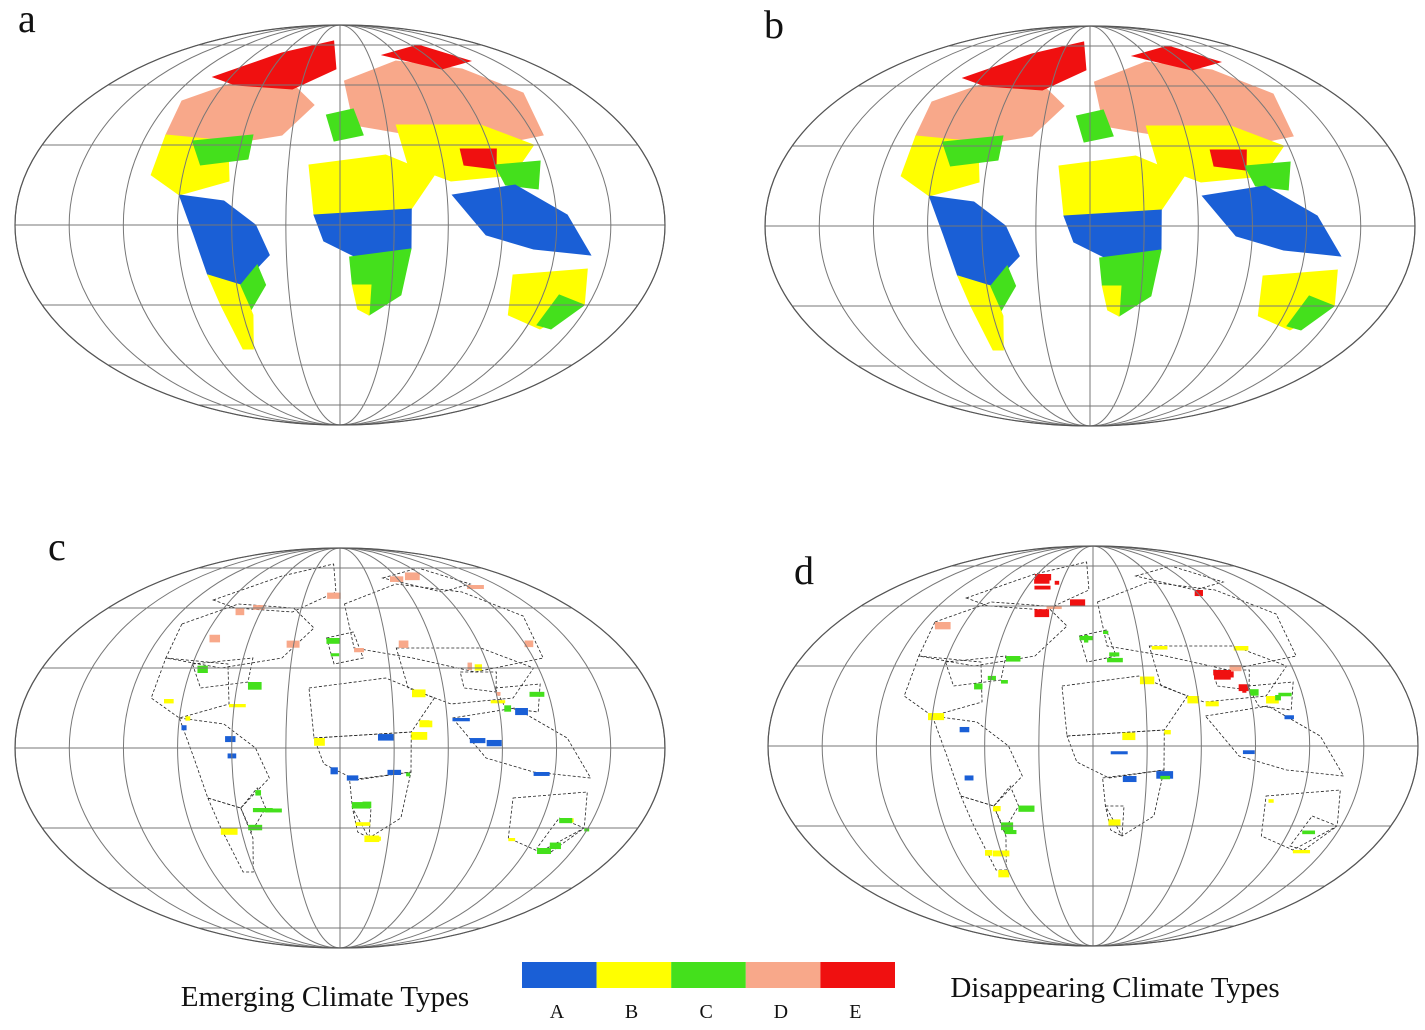 Image resolution: width=1425 pixels, height=1030 pixels. What do you see at coordinates (27, 20) in the screenshot?
I see `panel-label: a` at bounding box center [27, 20].